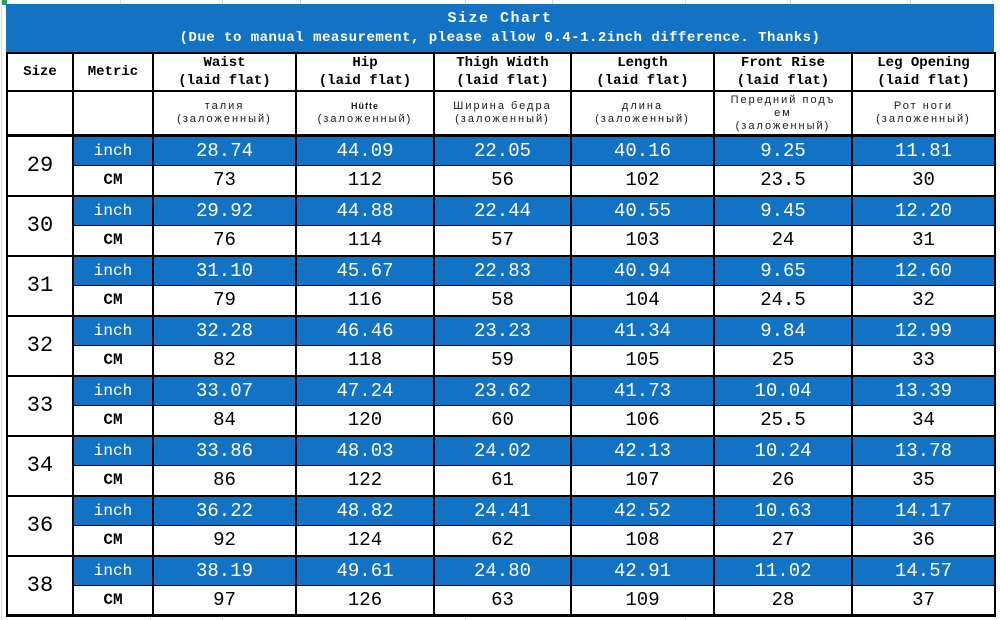 The height and width of the screenshot is (620, 1000). I want to click on inch-value-cell: 14.57, so click(923, 570).